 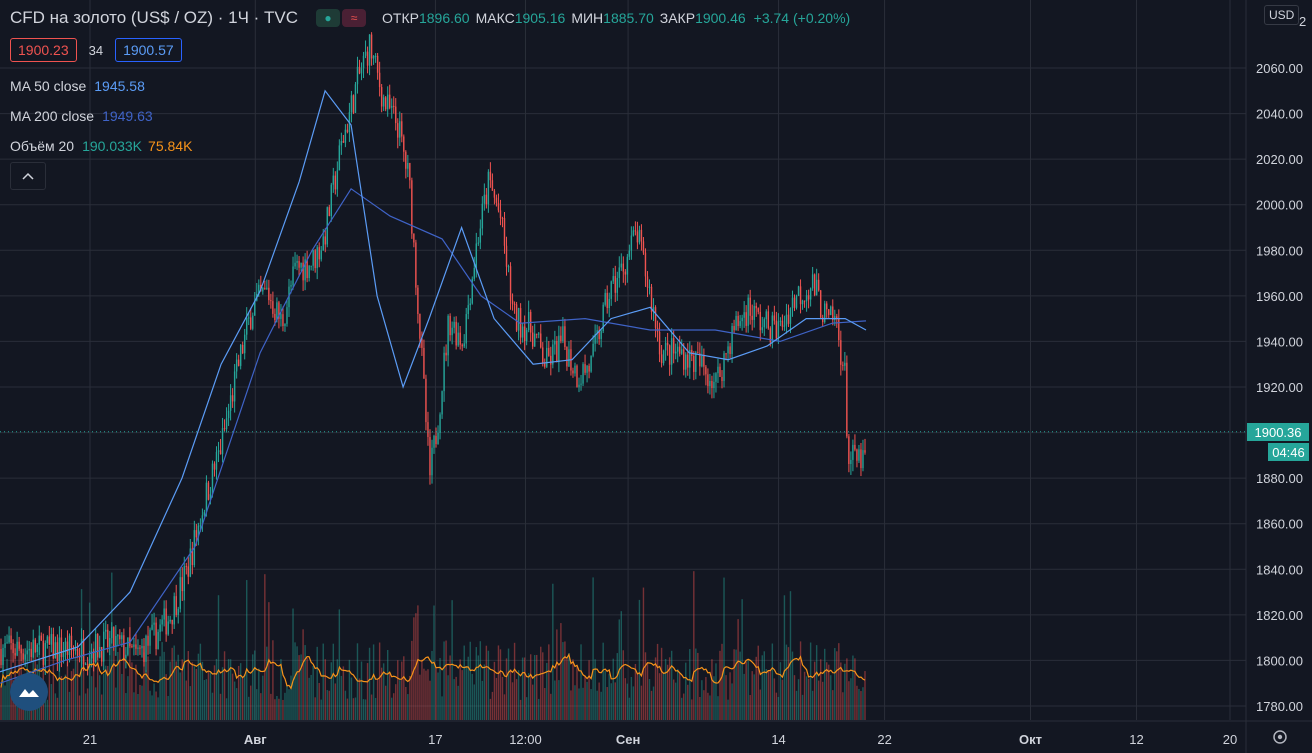 What do you see at coordinates (81, 116) in the screenshot?
I see `ma200-legend: MA 200 close 1949.63` at bounding box center [81, 116].